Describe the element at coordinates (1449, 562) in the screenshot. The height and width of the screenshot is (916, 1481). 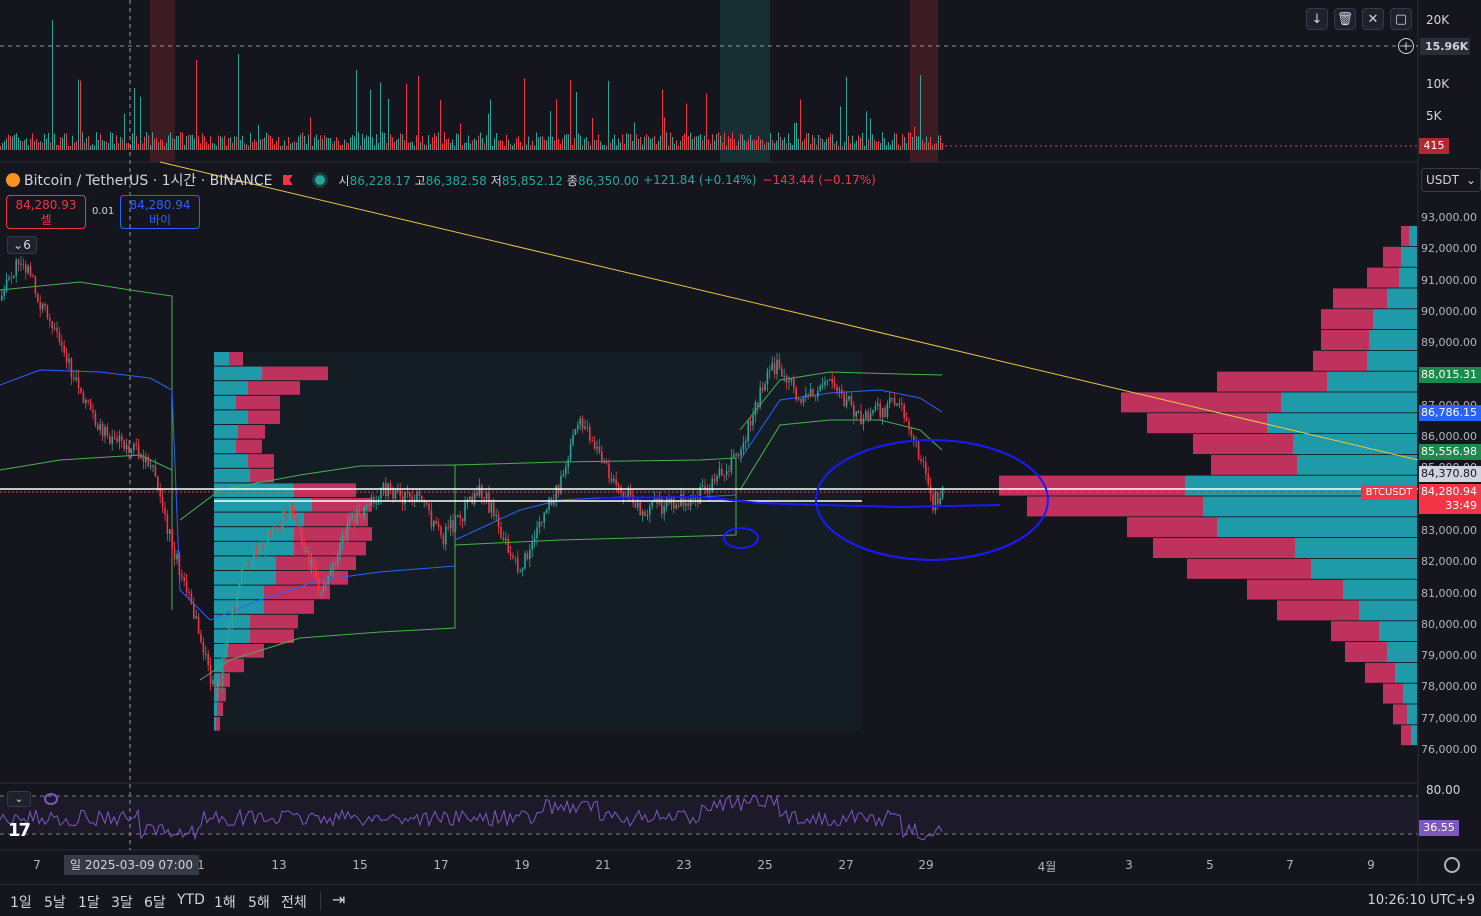
I see `price-axis-label: 82,000.00` at that location.